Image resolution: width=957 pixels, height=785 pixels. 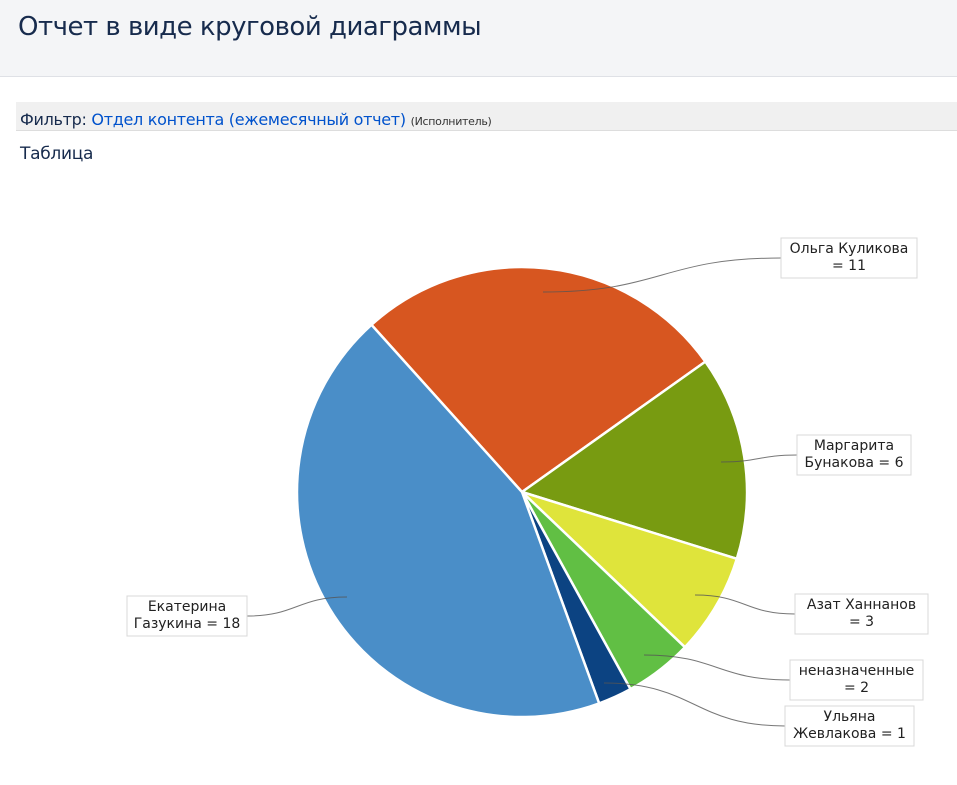 I want to click on page-header: Отчет в виде круговой диаграммы, so click(x=478, y=38).